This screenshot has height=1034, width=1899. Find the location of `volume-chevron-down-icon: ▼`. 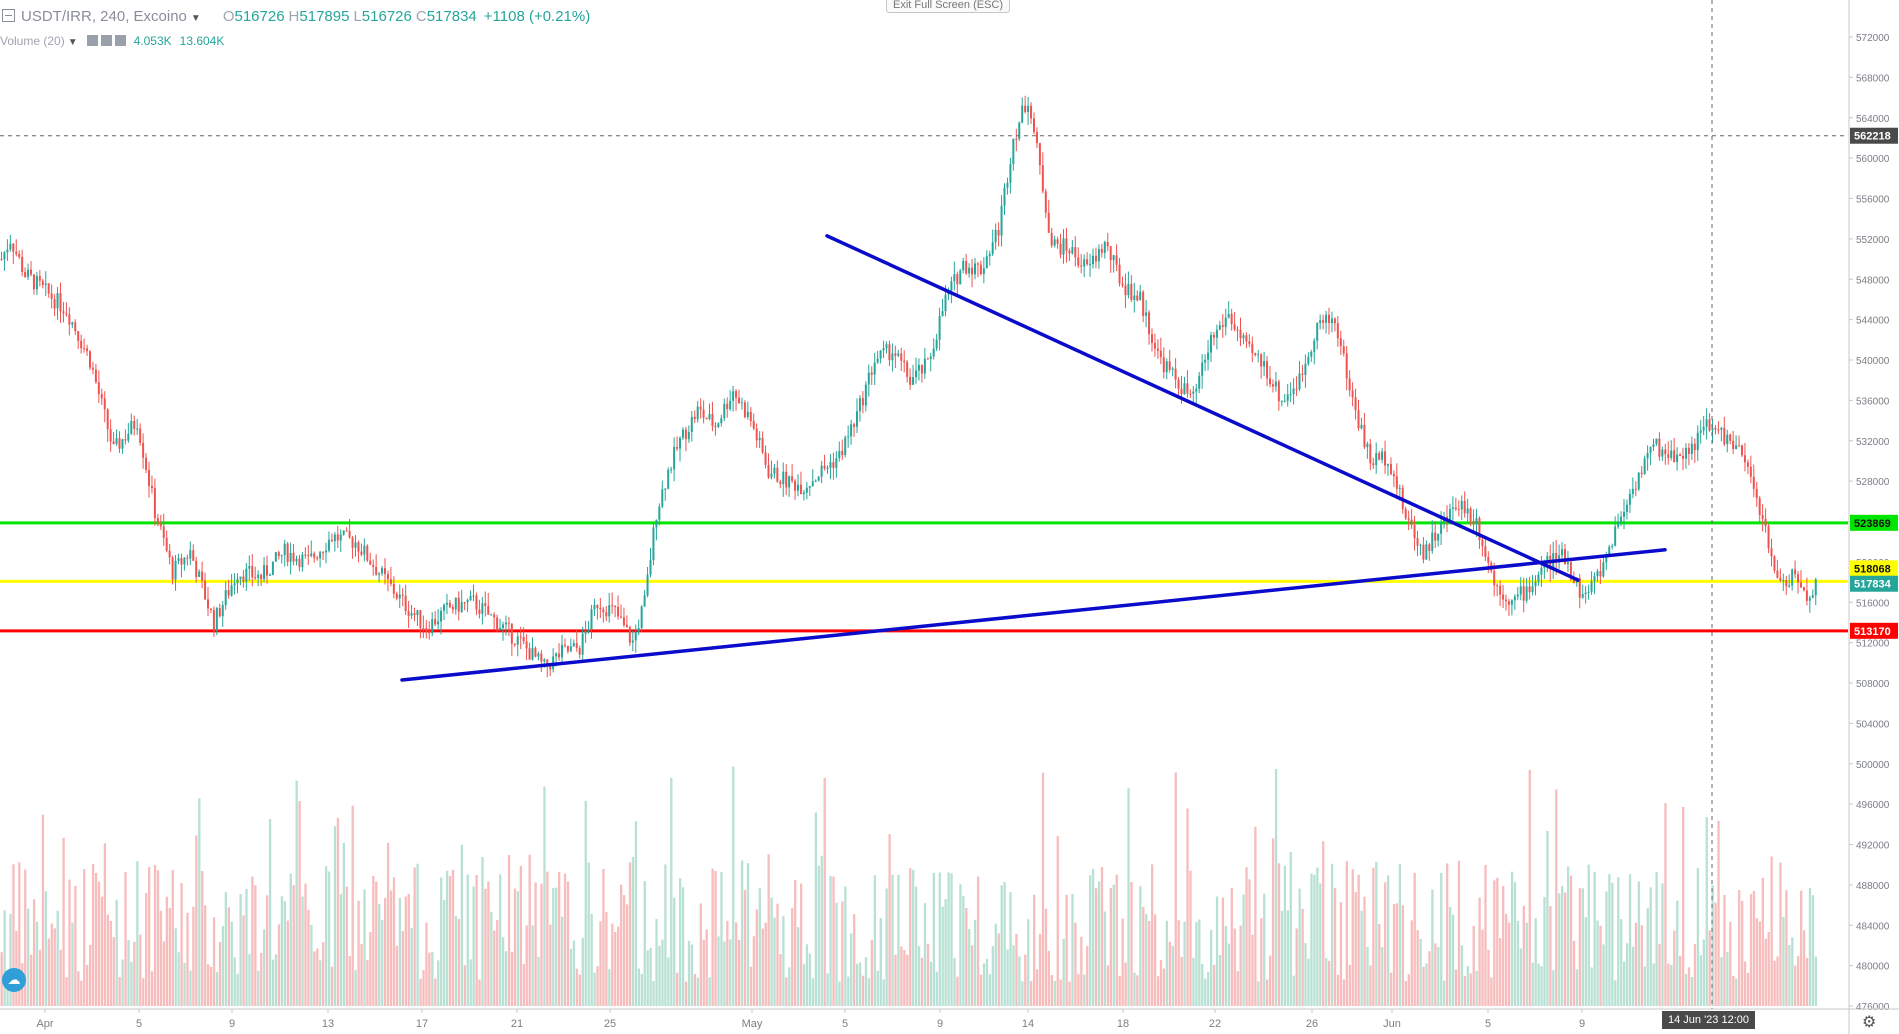

volume-chevron-down-icon: ▼ is located at coordinates (72, 42).